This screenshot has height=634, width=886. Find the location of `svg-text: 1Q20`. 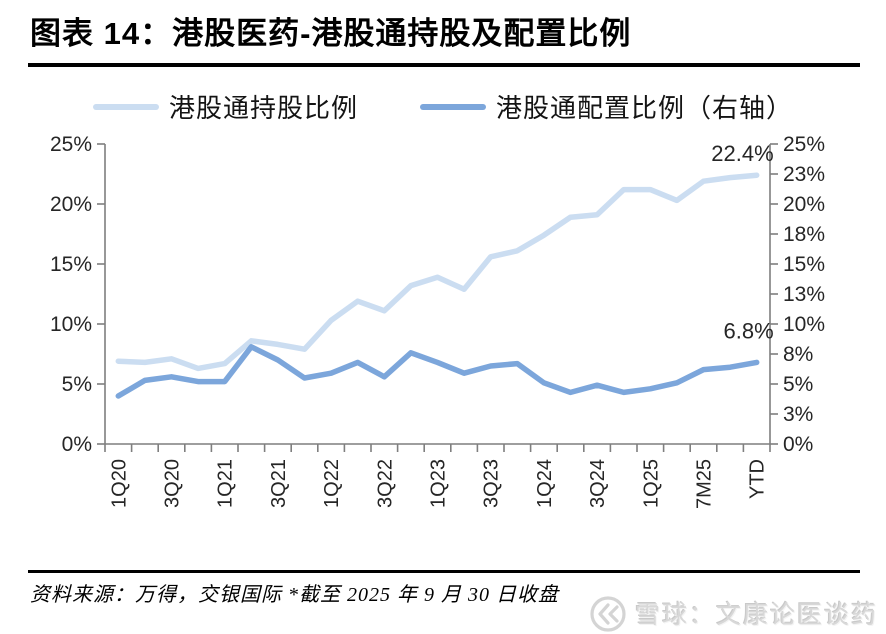

svg-text: 1Q20 is located at coordinates (119, 483).